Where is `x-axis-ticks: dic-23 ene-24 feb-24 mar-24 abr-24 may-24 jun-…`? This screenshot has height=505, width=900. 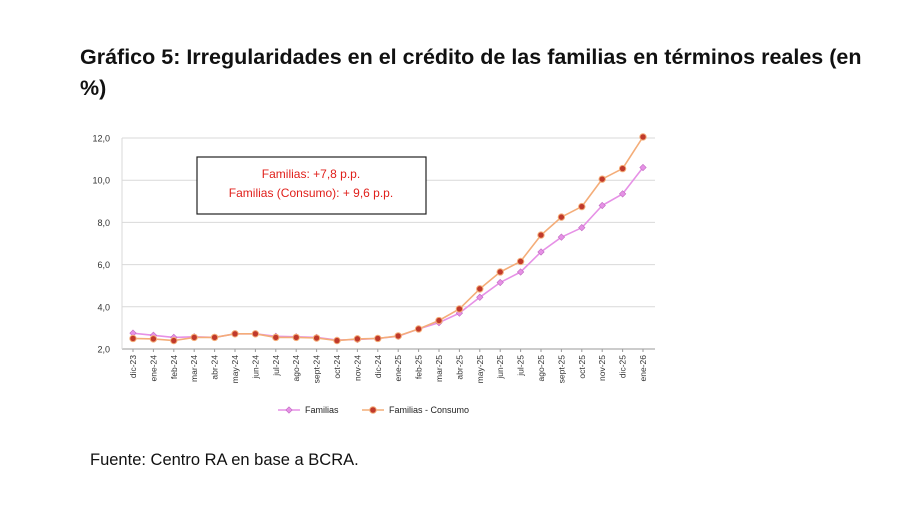
x-axis-ticks: dic-23 ene-24 feb-24 mar-24 abr-24 may-24 jun-… is located at coordinates (388, 366).